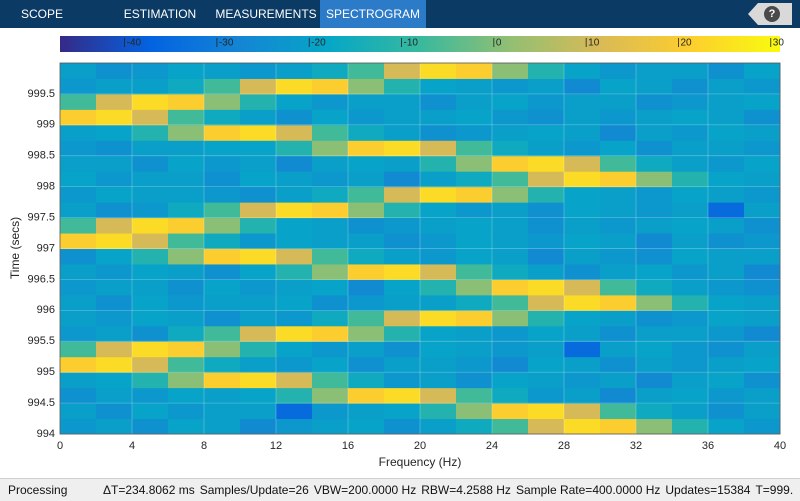  I want to click on tab: ESTIMATION, so click(160, 14).